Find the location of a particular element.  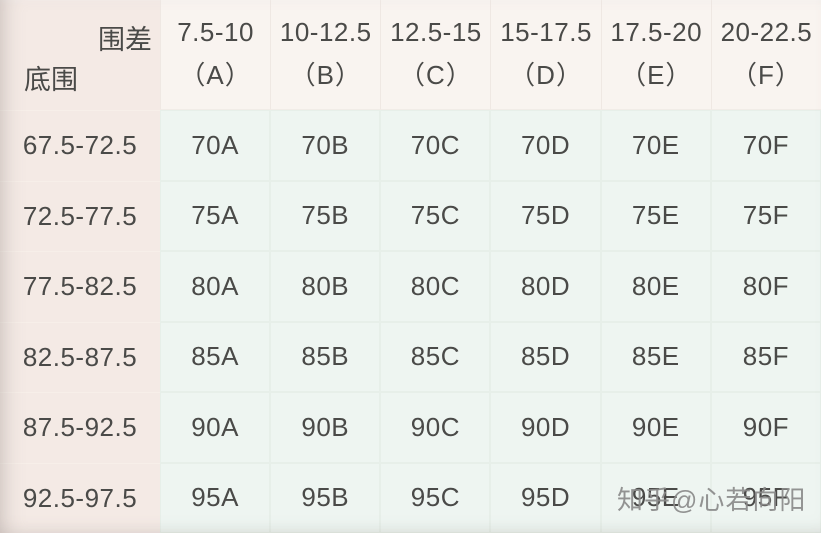

size-cell: 85A is located at coordinates (215, 356).